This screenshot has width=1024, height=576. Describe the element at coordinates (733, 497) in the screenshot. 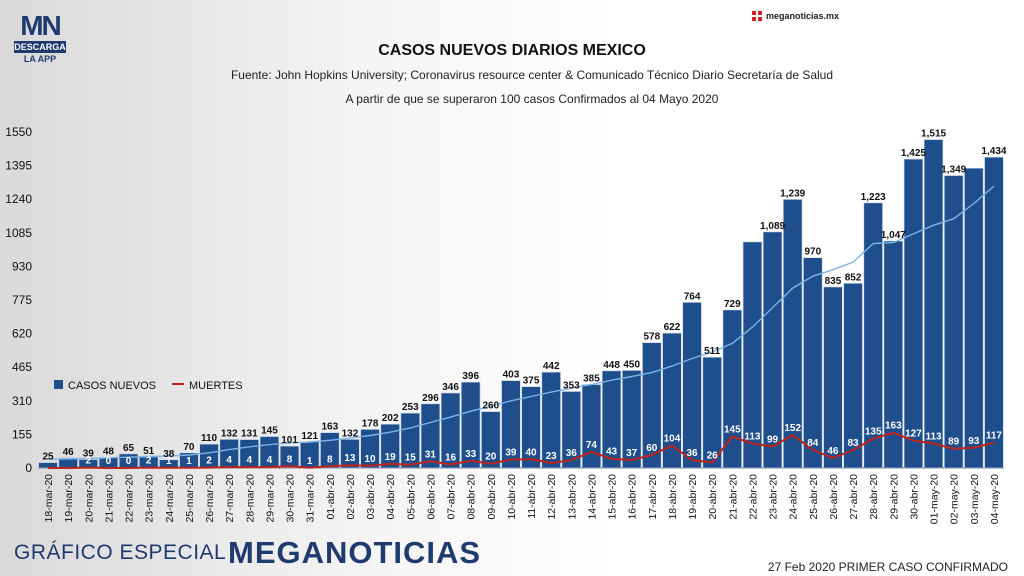

I see `x-tick-label: 21-abr-20` at that location.